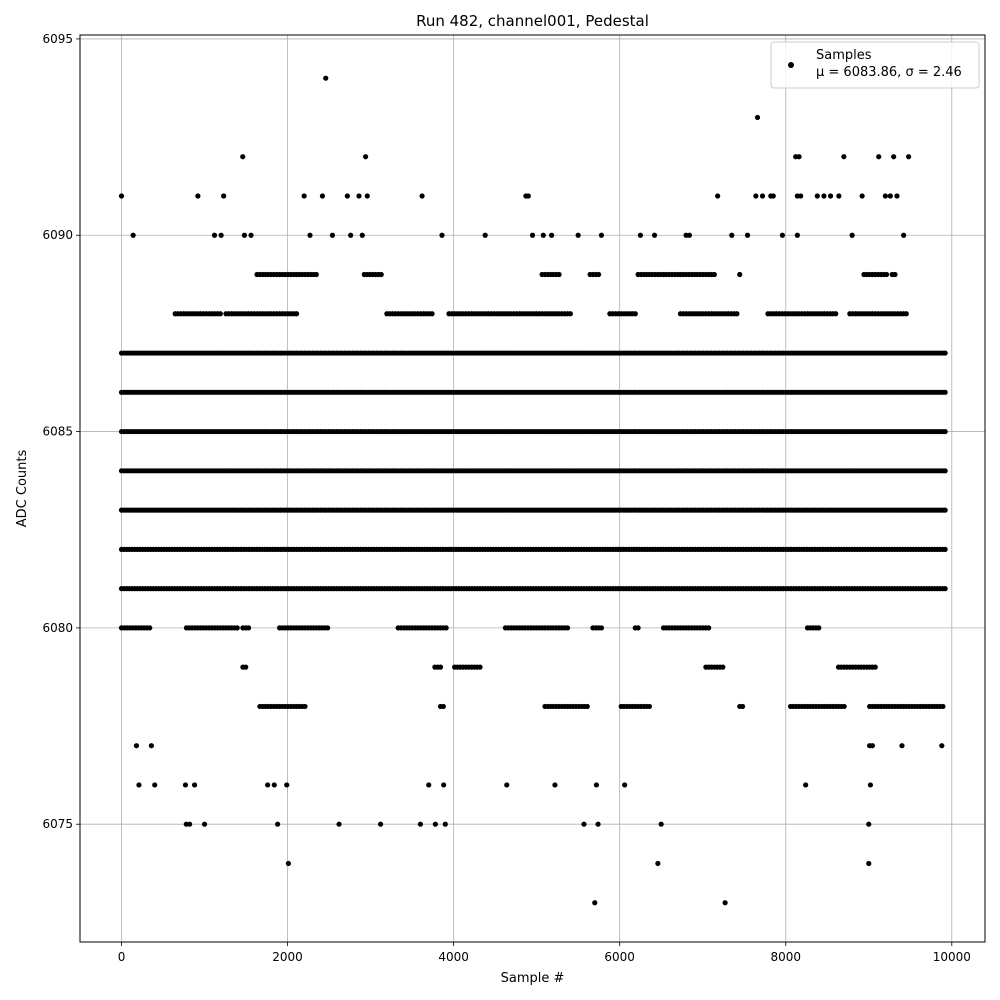 This screenshot has width=1000, height=1000. What do you see at coordinates (619, 957) in the screenshot?
I see `x-tick-label: 6000` at bounding box center [619, 957].